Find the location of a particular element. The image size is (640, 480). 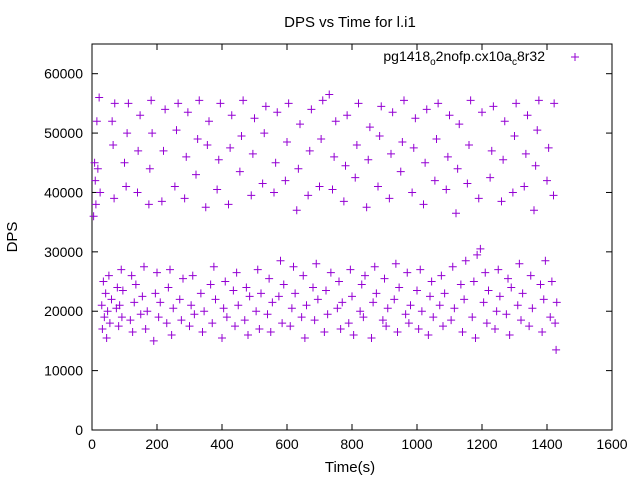

y-tick-label: 40000 is located at coordinates (63, 192).